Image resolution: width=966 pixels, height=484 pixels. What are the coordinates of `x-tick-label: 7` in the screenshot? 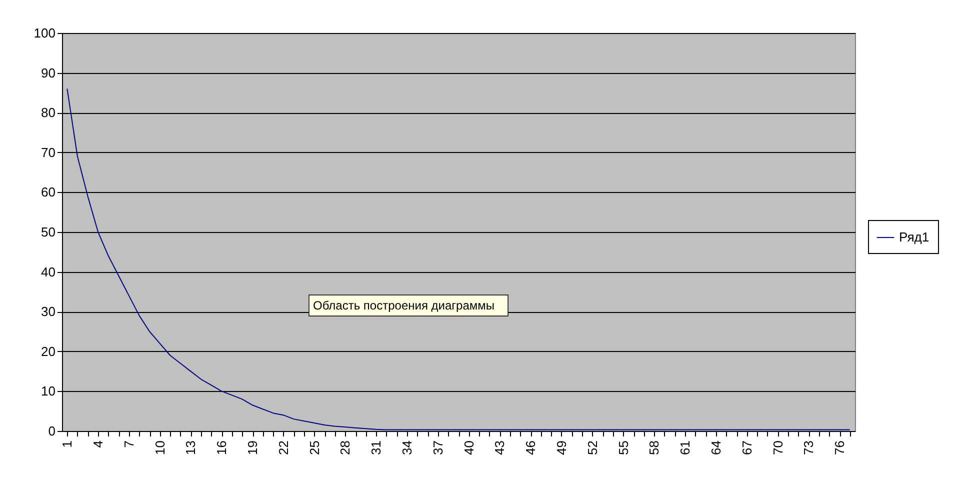 It's located at (128, 444).